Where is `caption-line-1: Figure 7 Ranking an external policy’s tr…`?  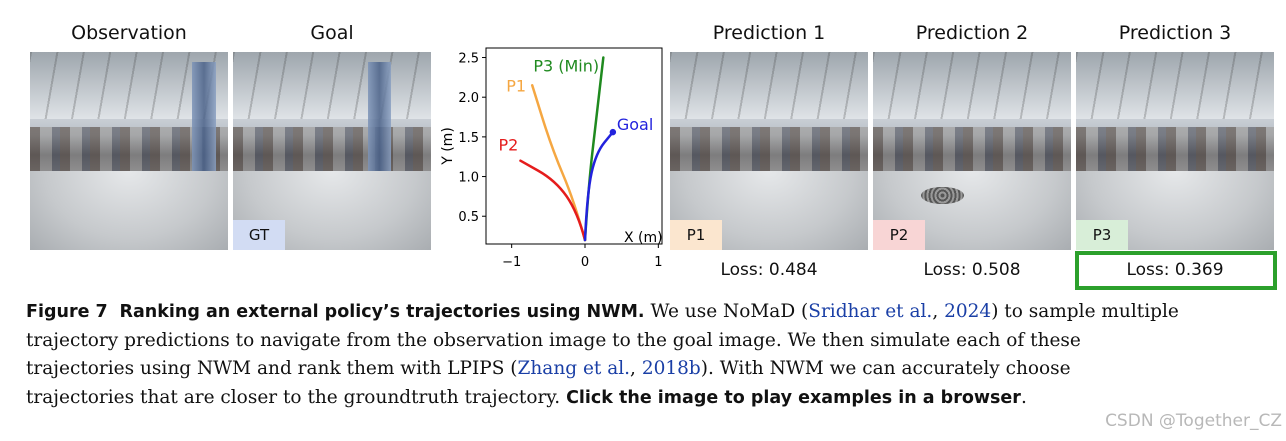
caption-line-1: Figure 7 Ranking an external policy’s tr… is located at coordinates (651, 312).